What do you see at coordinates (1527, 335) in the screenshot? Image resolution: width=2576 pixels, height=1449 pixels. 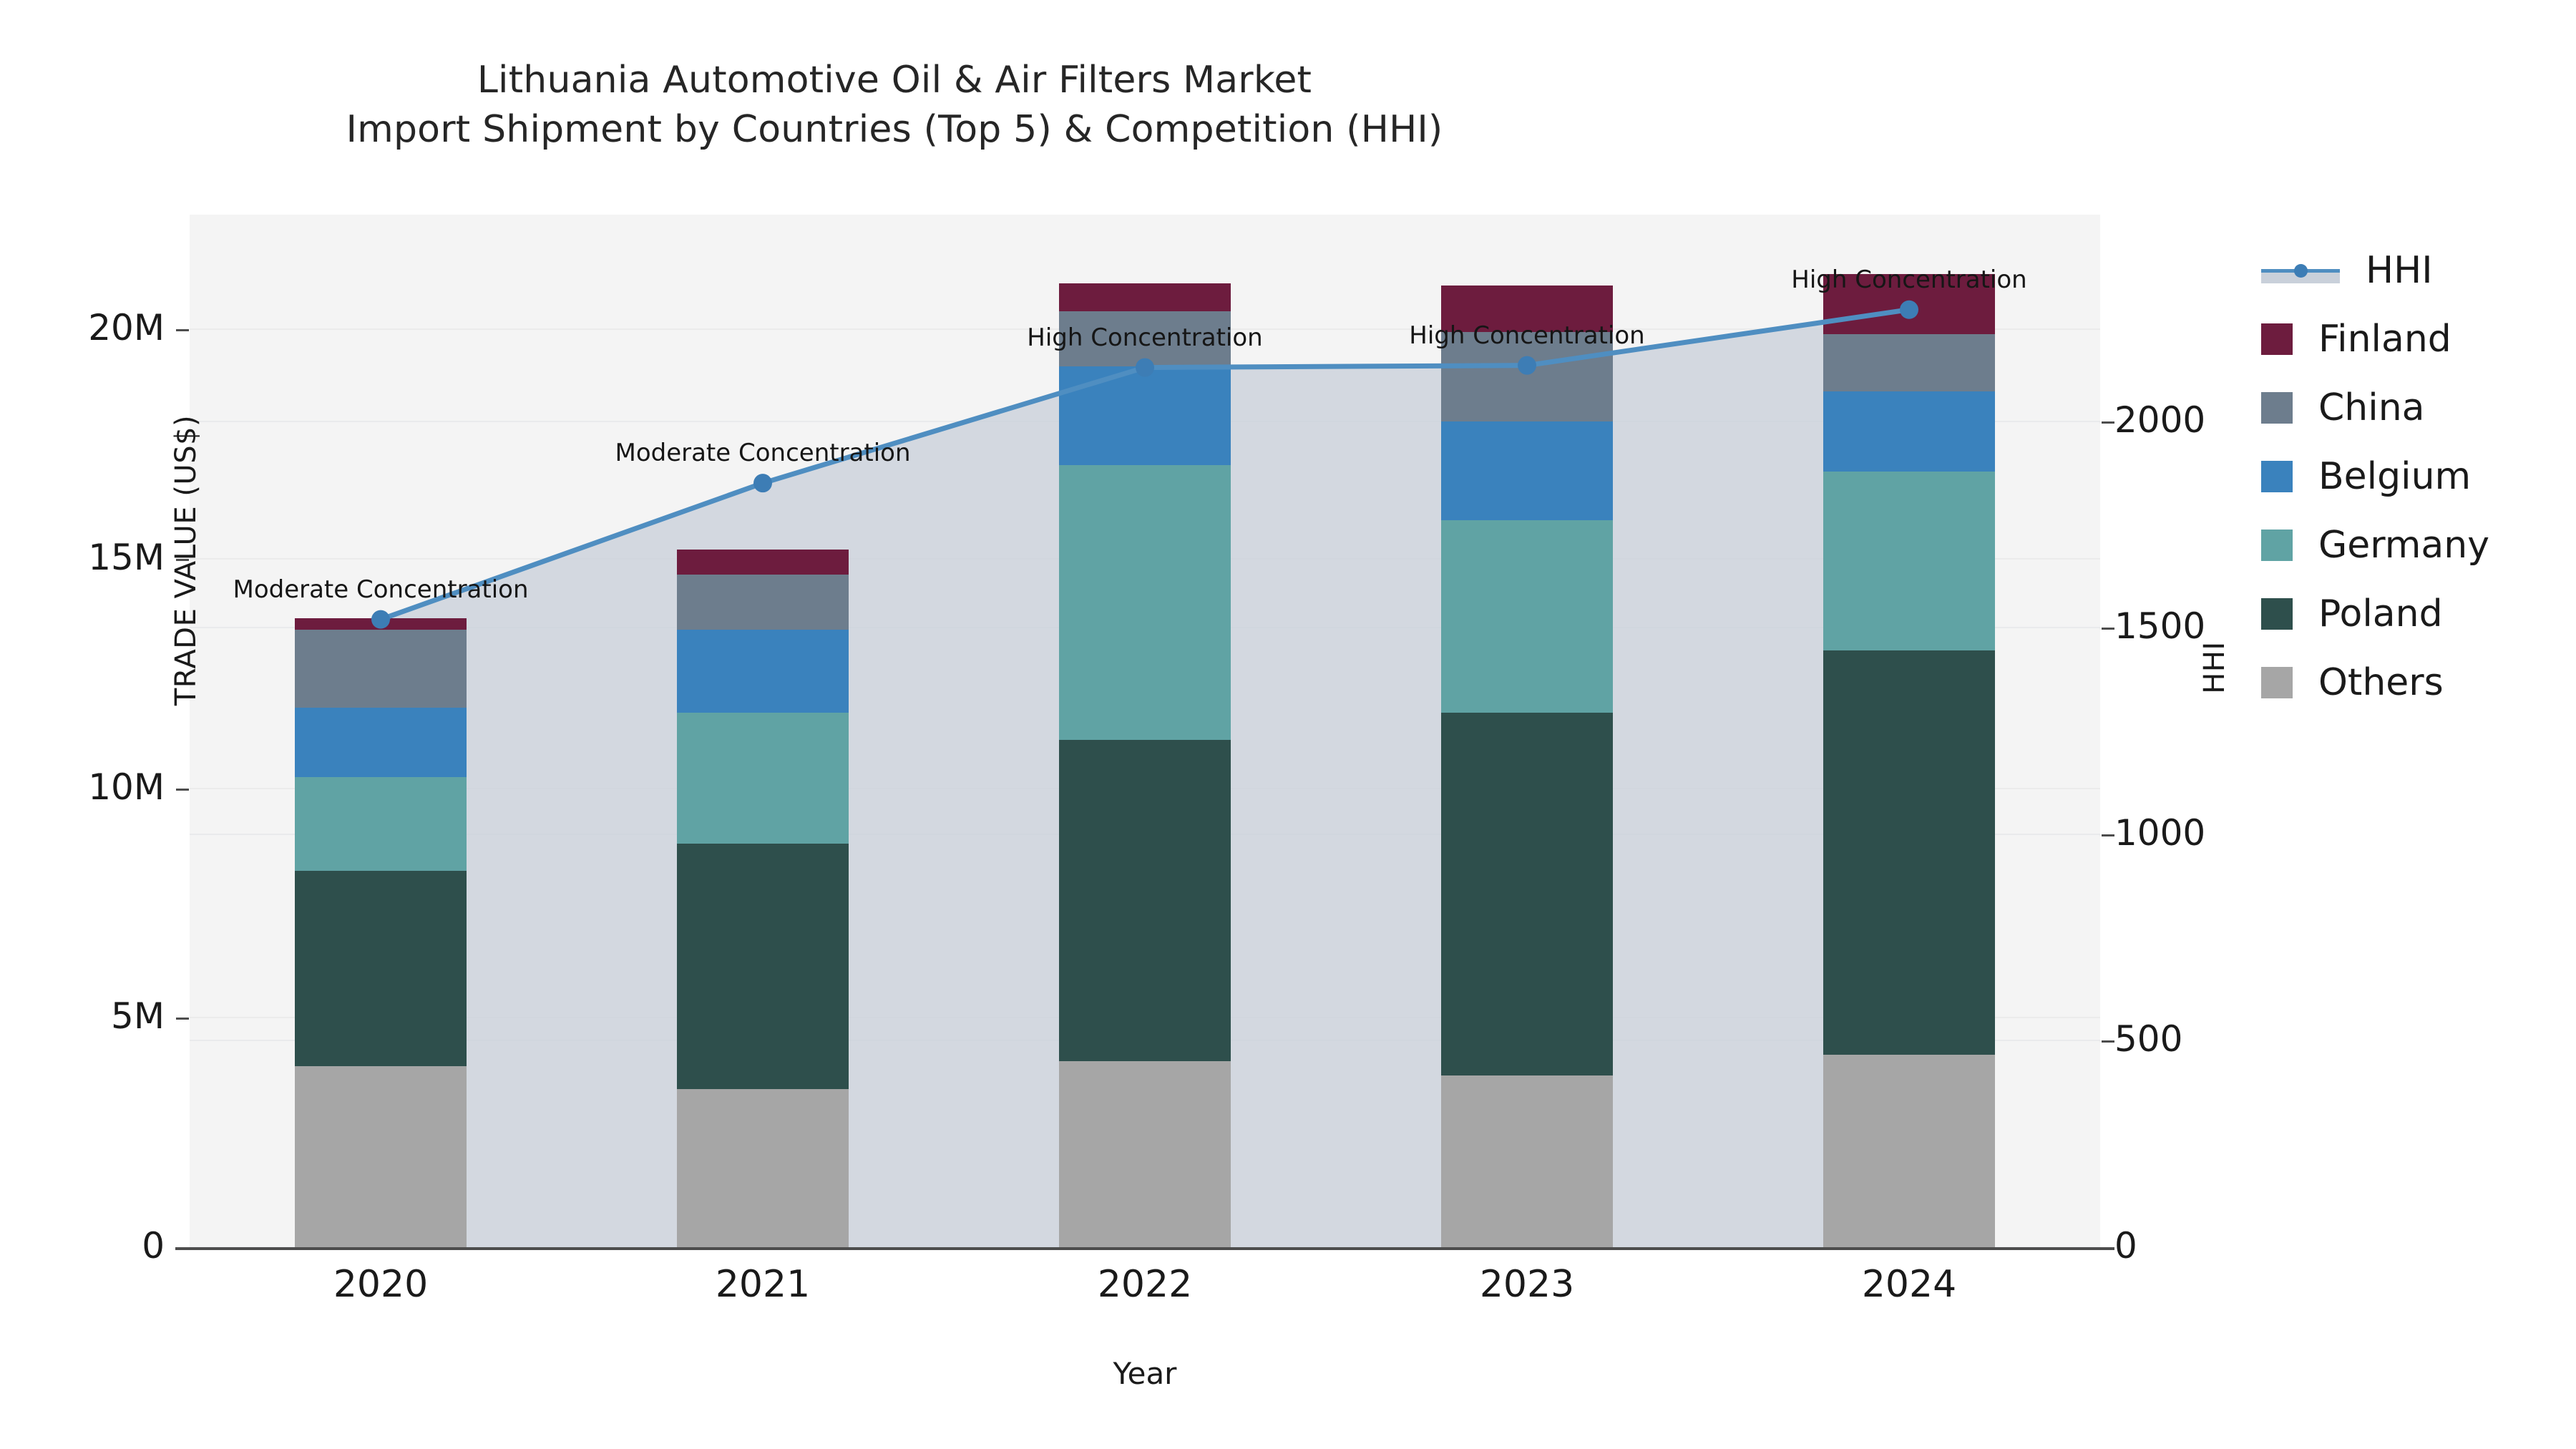 I see `hhi-point-annotation: High Concentration` at bounding box center [1527, 335].